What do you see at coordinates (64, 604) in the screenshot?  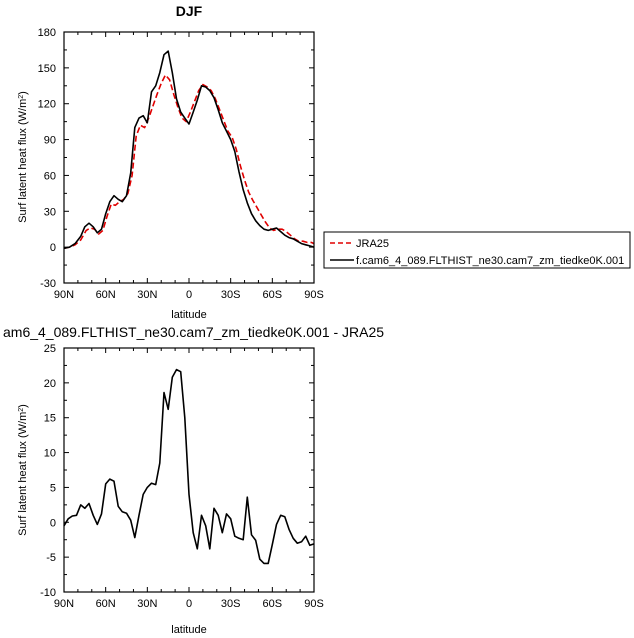 I see `p2-x-tick-label: 90N` at bounding box center [64, 604].